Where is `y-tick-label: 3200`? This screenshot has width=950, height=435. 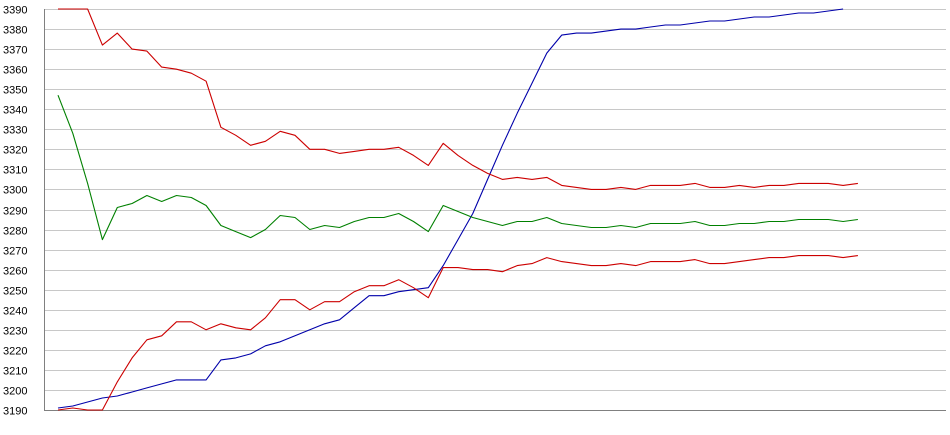
y-tick-label: 3200 is located at coordinates (15, 392).